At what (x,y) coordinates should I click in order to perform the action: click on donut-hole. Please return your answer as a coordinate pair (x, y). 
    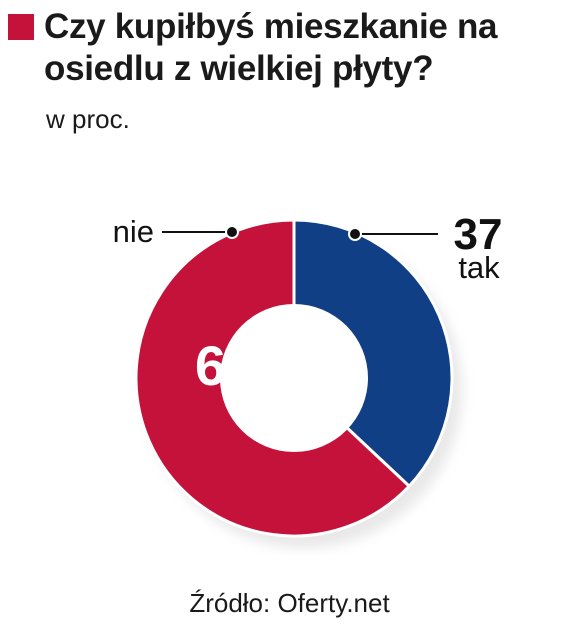
    Looking at the image, I should click on (294, 378).